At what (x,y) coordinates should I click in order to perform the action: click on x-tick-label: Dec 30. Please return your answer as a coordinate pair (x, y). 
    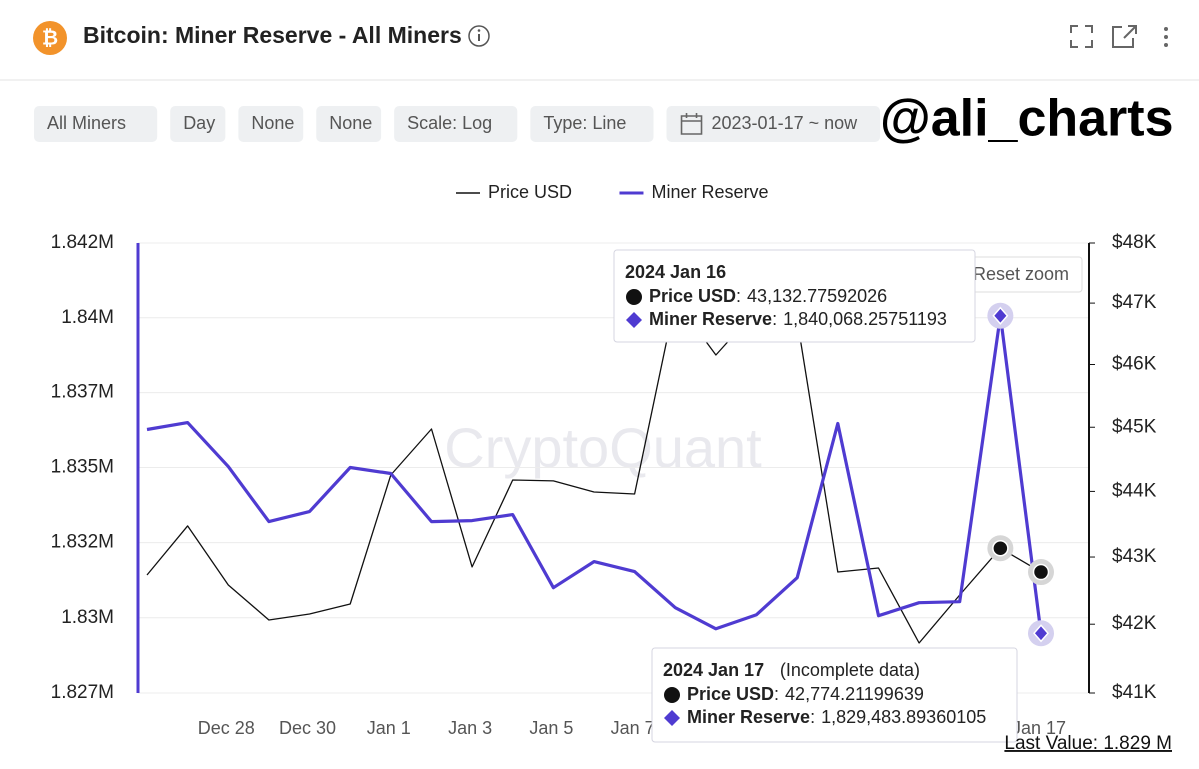
    Looking at the image, I should click on (307, 728).